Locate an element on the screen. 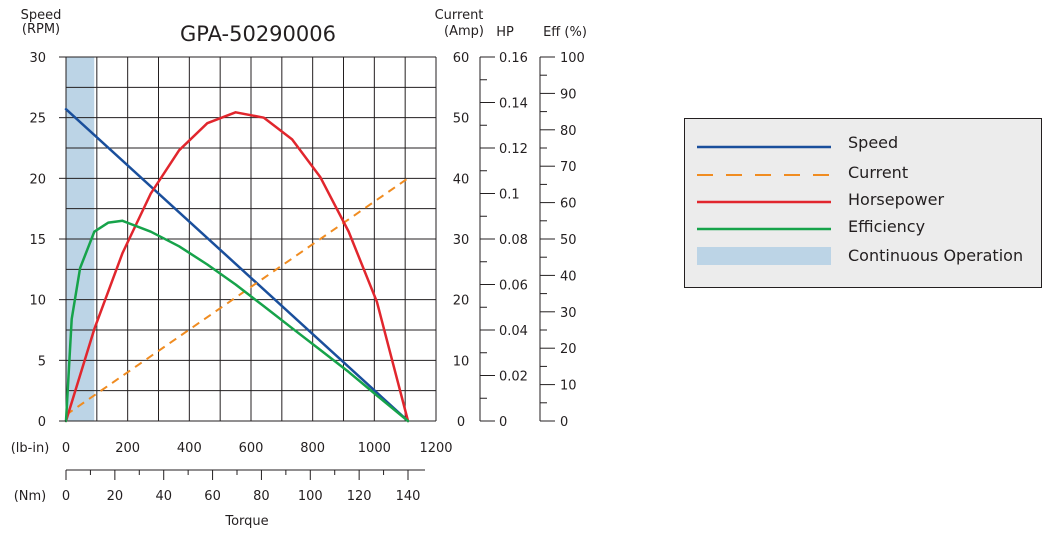 The height and width of the screenshot is (533, 1044). hp-tick-label: 0.1 is located at coordinates (509, 195).